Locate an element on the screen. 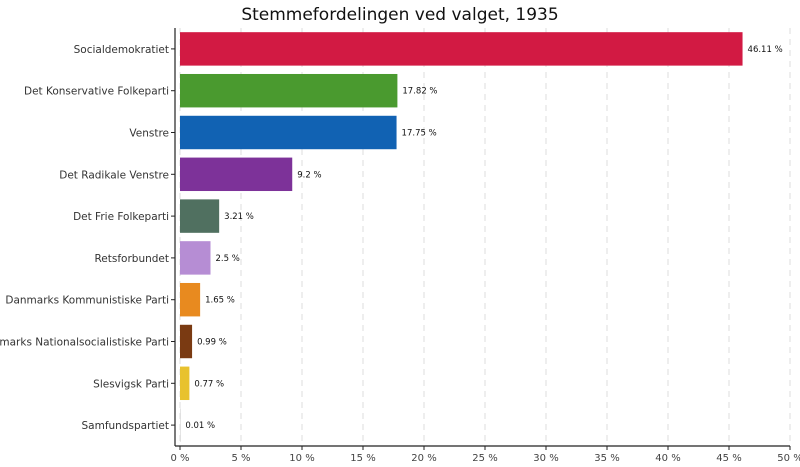 This screenshot has width=800, height=467. x-tick-label: 5 % is located at coordinates (240, 458).